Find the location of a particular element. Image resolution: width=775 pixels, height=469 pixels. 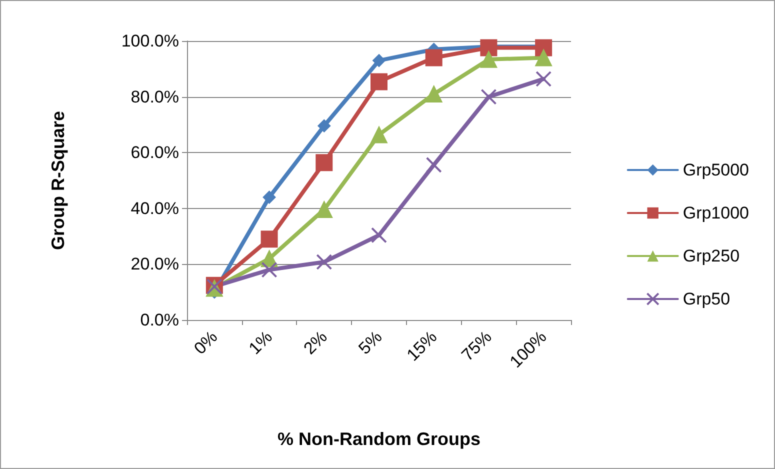

x-axis-title: % Non-Random Groups is located at coordinates (379, 439).